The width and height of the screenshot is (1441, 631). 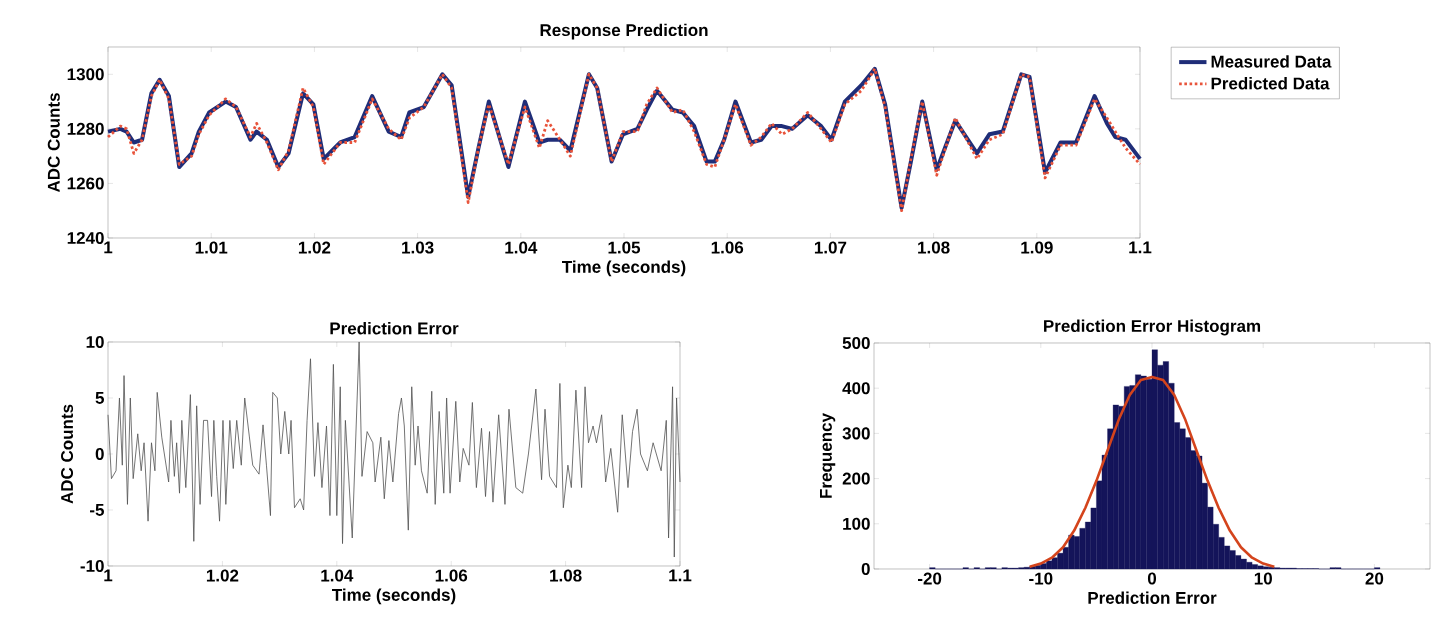 I want to click on x-tick-label: -10, so click(x=1041, y=578).